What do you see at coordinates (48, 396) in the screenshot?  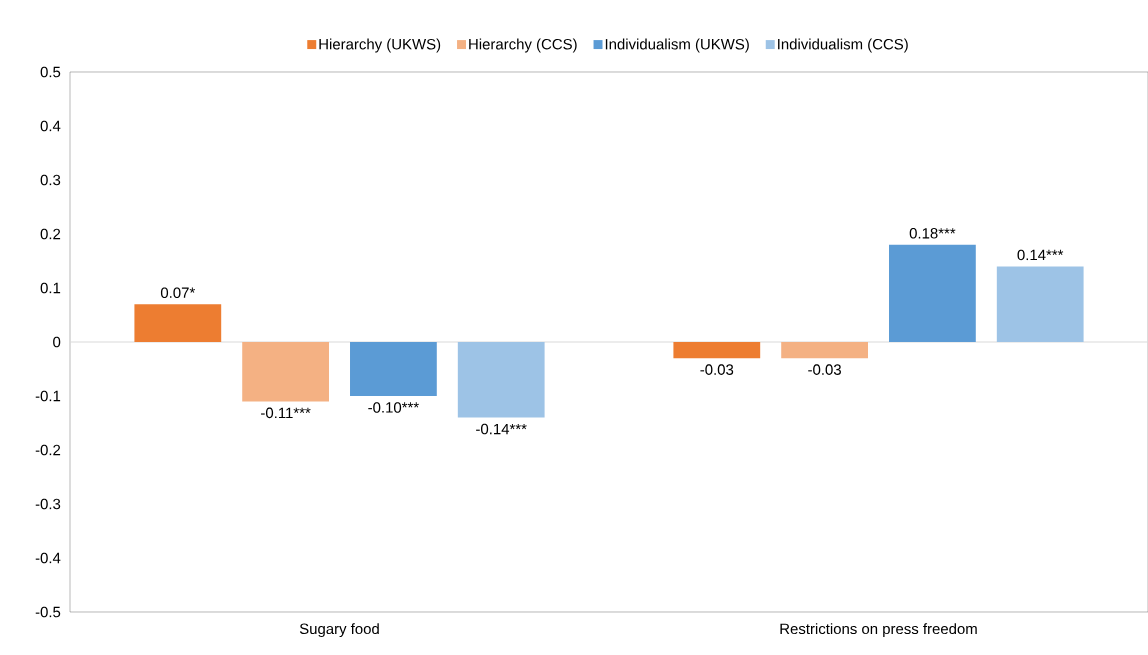 I see `y-tick-label: -0.1` at bounding box center [48, 396].